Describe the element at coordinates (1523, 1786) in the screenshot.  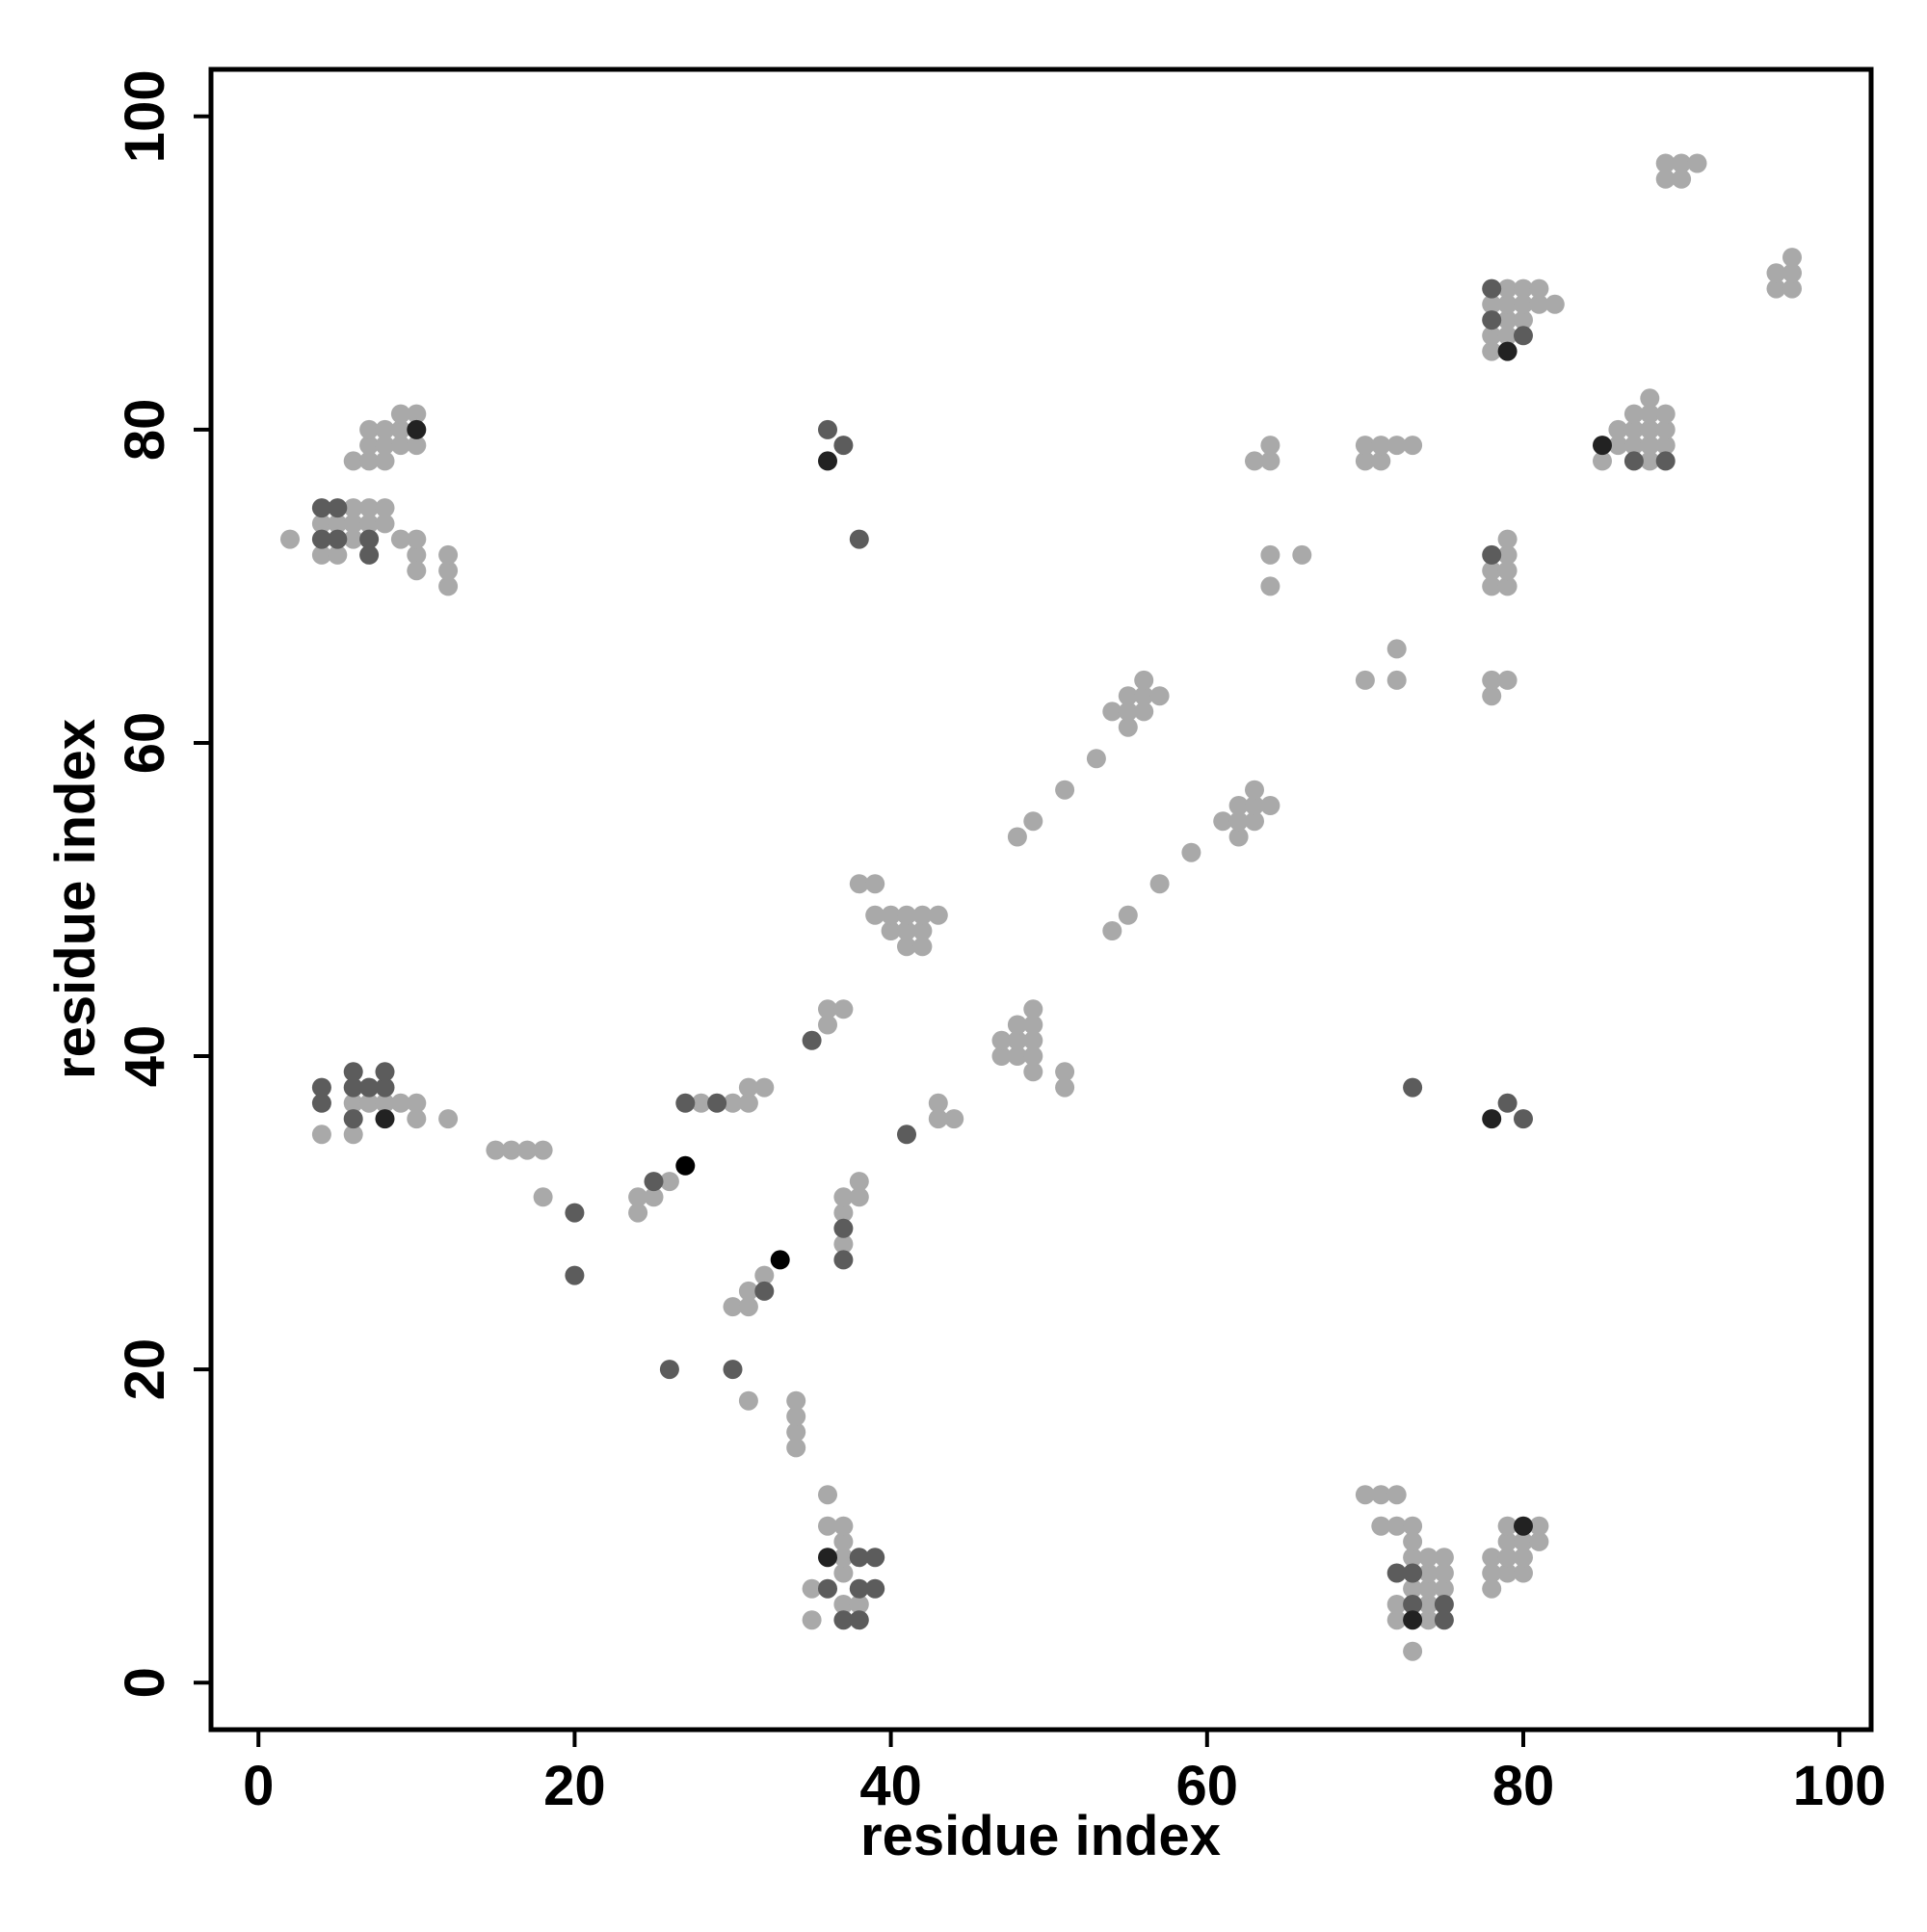
I see `x-tick-label: 80` at that location.